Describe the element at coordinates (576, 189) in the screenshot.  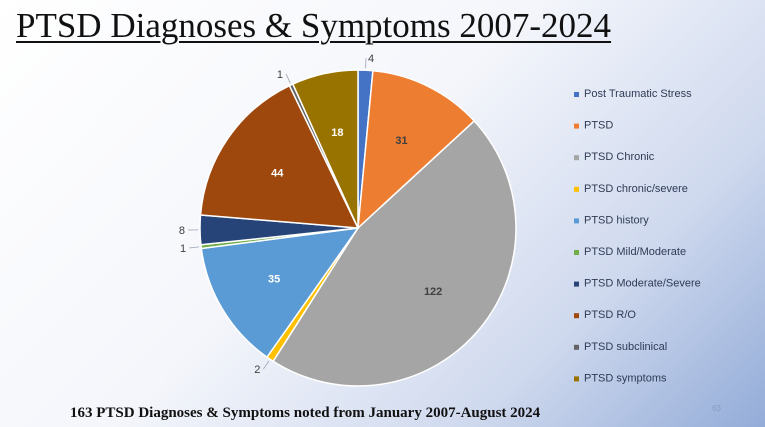
I see `legend-swatch-ptsd-chronic-severe` at that location.